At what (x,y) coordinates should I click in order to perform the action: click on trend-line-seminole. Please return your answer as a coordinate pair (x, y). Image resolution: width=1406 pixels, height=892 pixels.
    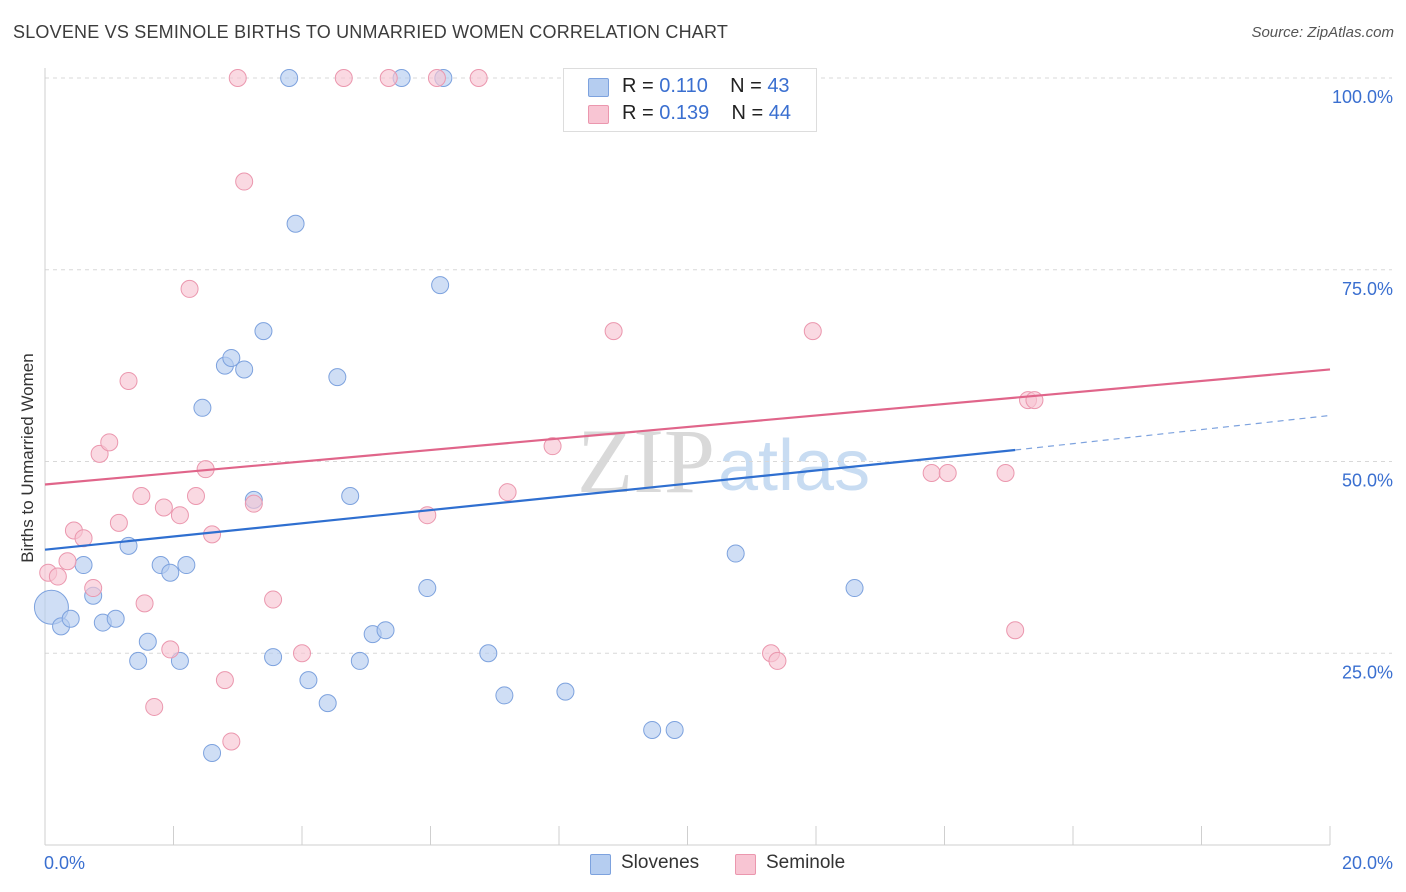
    Looking at the image, I should click on (687, 427).